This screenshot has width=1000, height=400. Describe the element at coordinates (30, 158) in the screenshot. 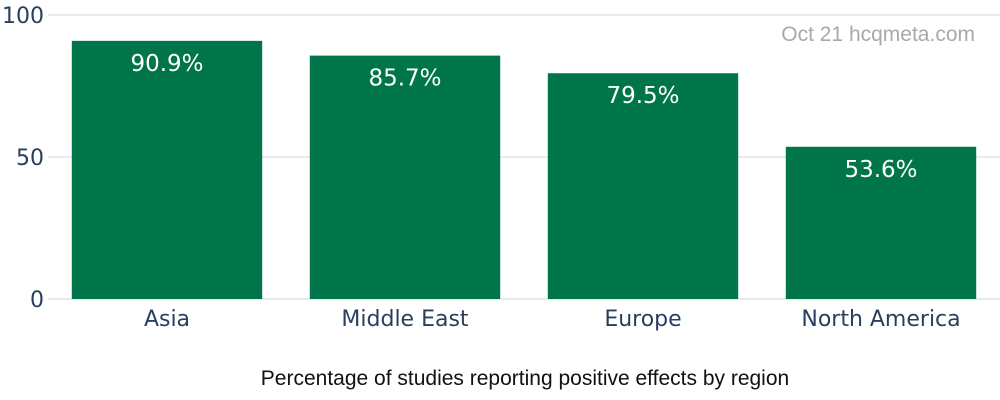

I see `y-tick-label: 50` at that location.